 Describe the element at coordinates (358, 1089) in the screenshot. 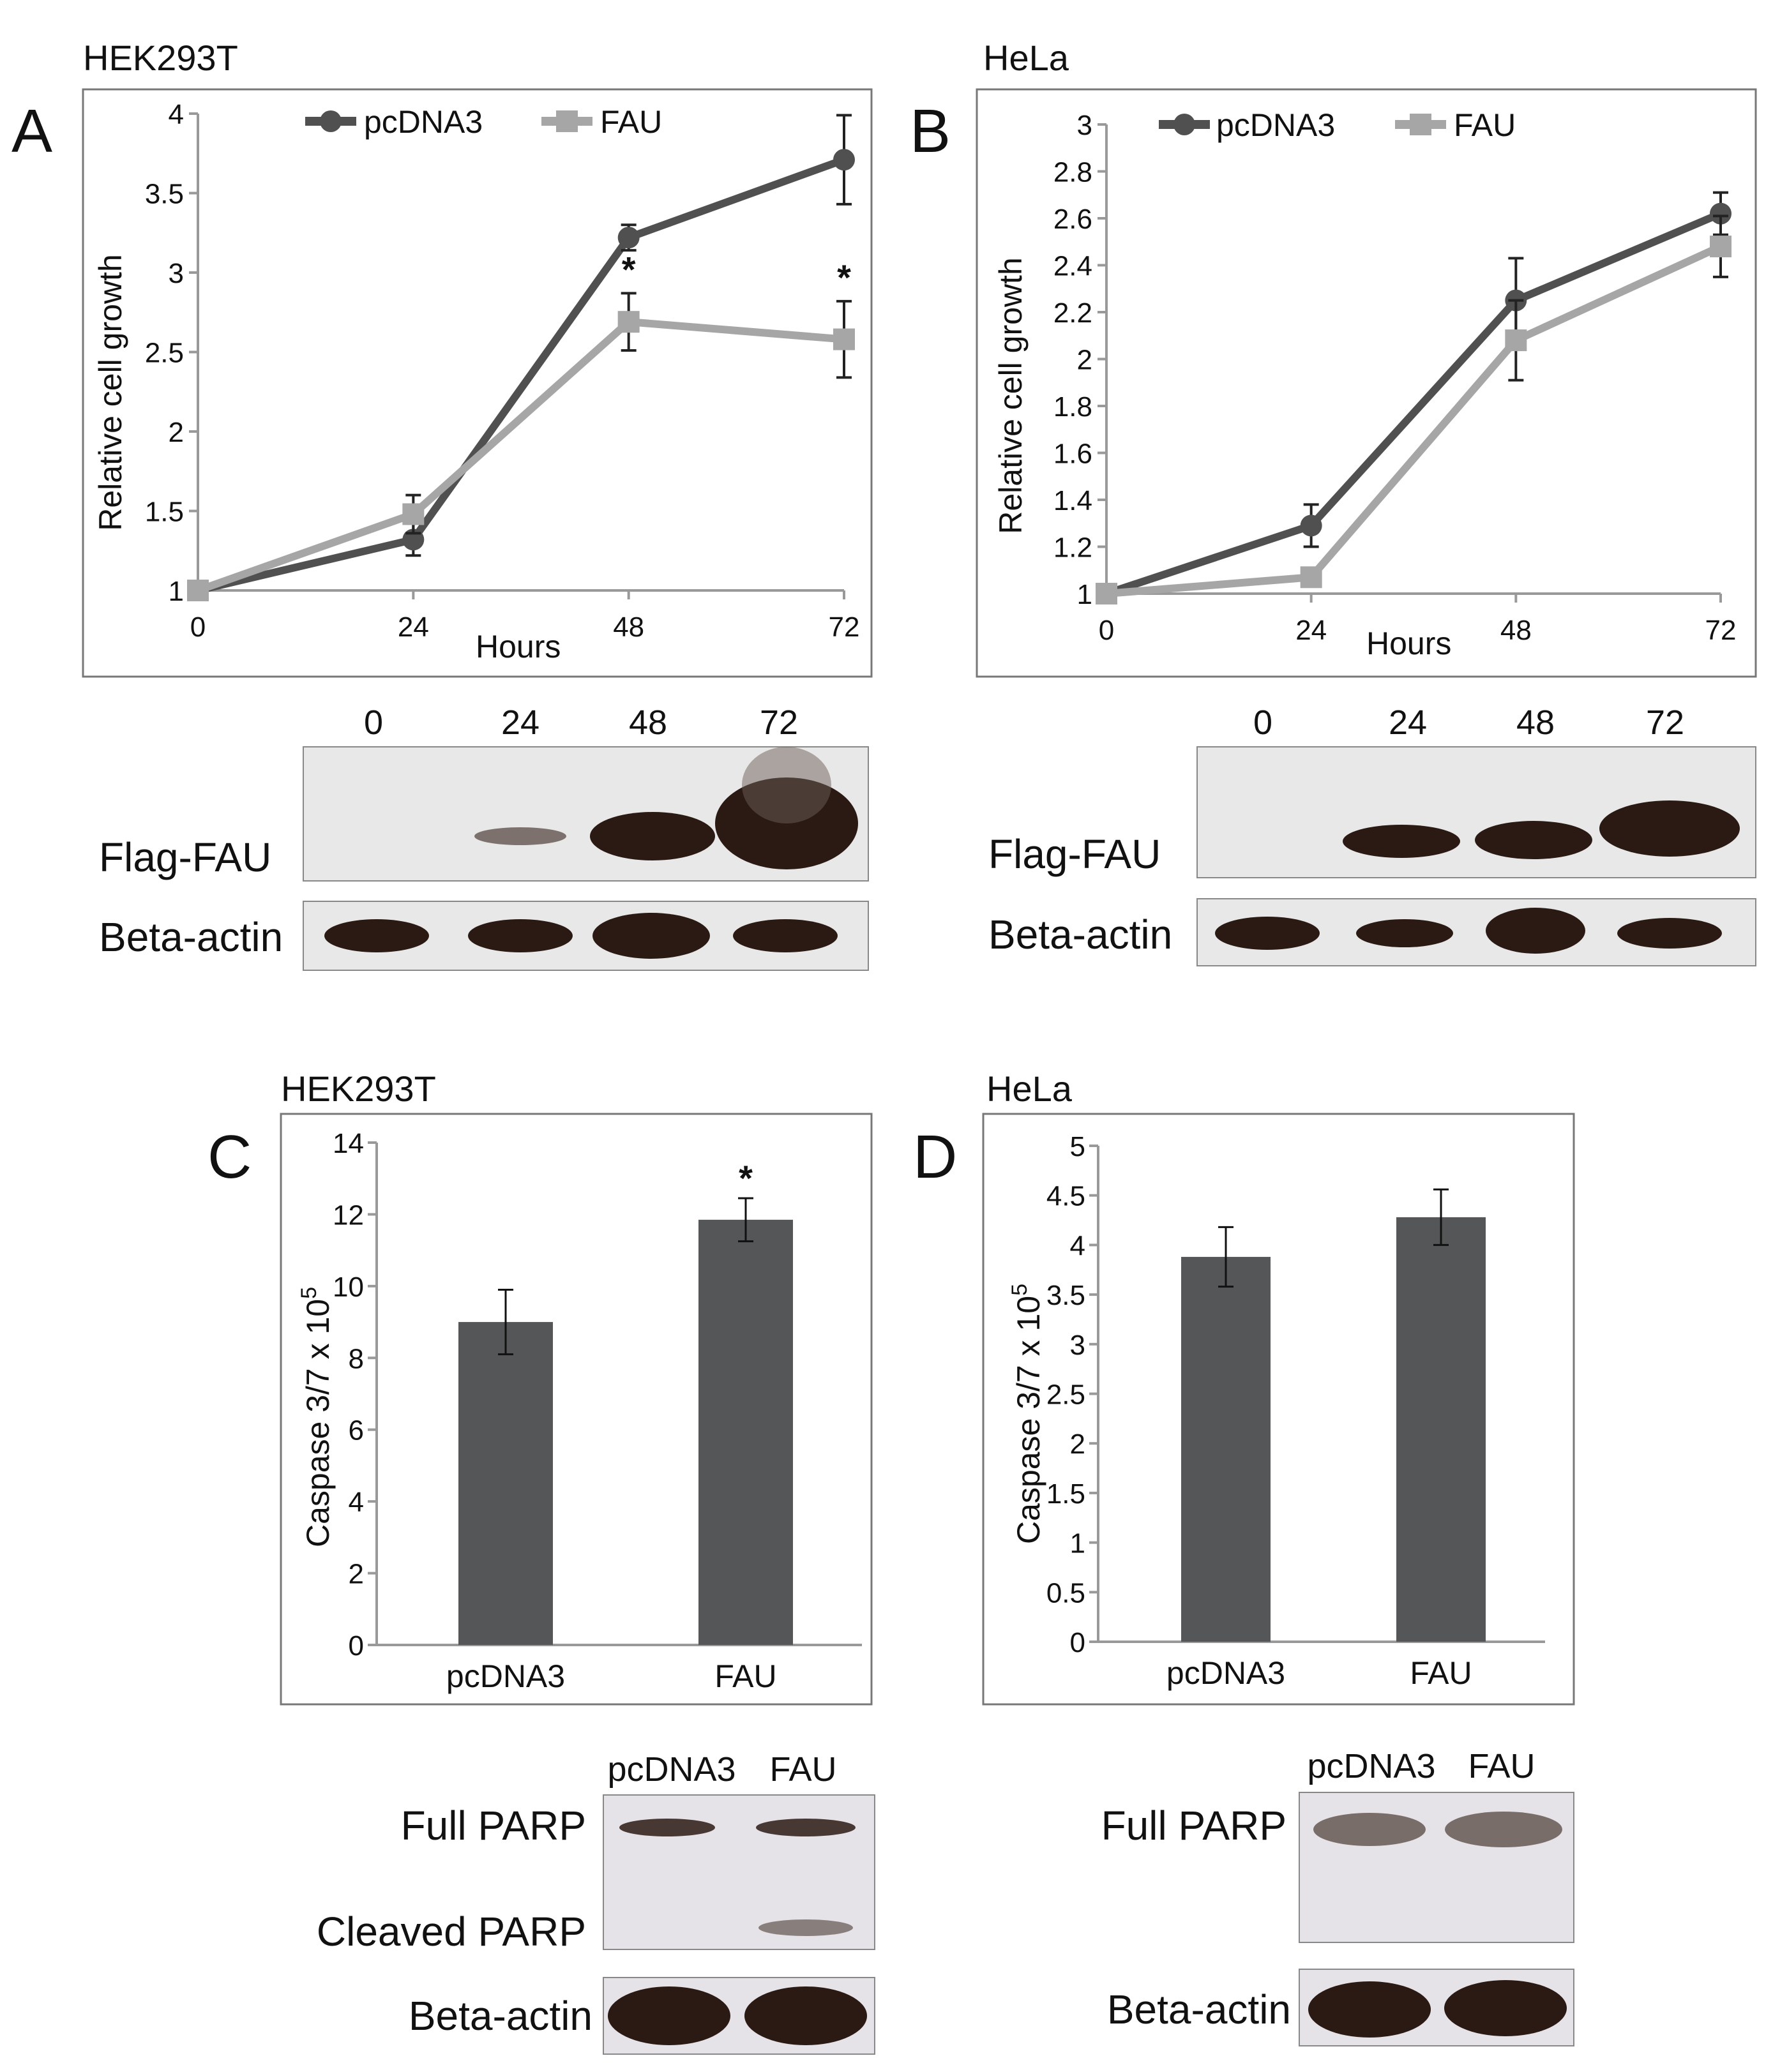

I see `panel-c-cell-line: HEK293T` at that location.